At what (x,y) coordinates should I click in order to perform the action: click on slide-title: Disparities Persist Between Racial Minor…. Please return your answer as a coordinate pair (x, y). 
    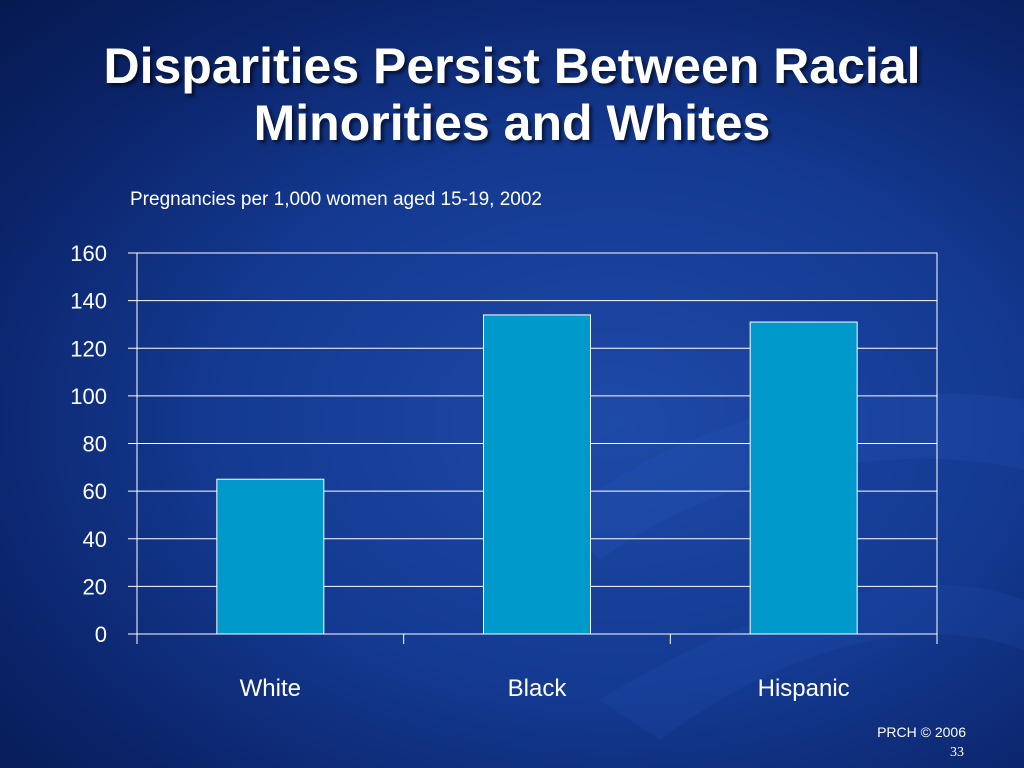
    Looking at the image, I should click on (512, 95).